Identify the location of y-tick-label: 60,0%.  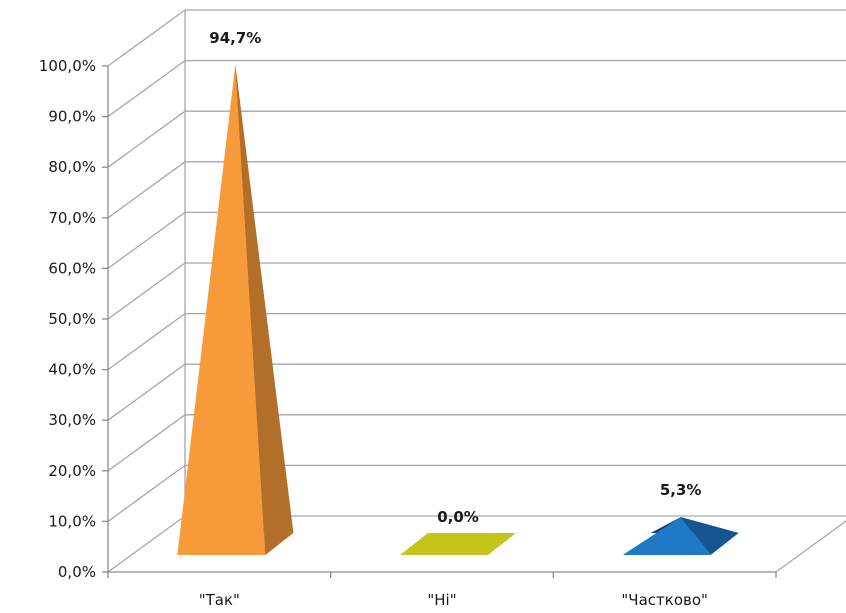
(72, 268).